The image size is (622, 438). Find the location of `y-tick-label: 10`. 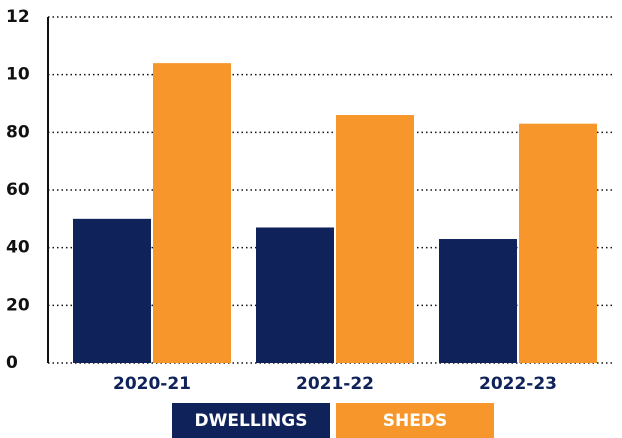

y-tick-label: 10 is located at coordinates (18, 75).